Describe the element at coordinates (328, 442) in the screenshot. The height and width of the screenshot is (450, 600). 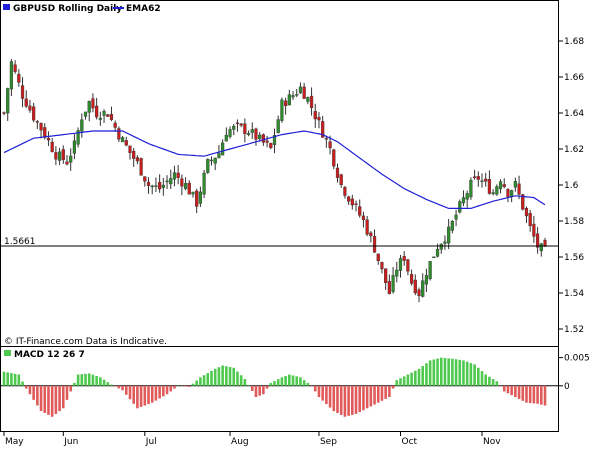
I see `x-tick-label: Sep` at that location.